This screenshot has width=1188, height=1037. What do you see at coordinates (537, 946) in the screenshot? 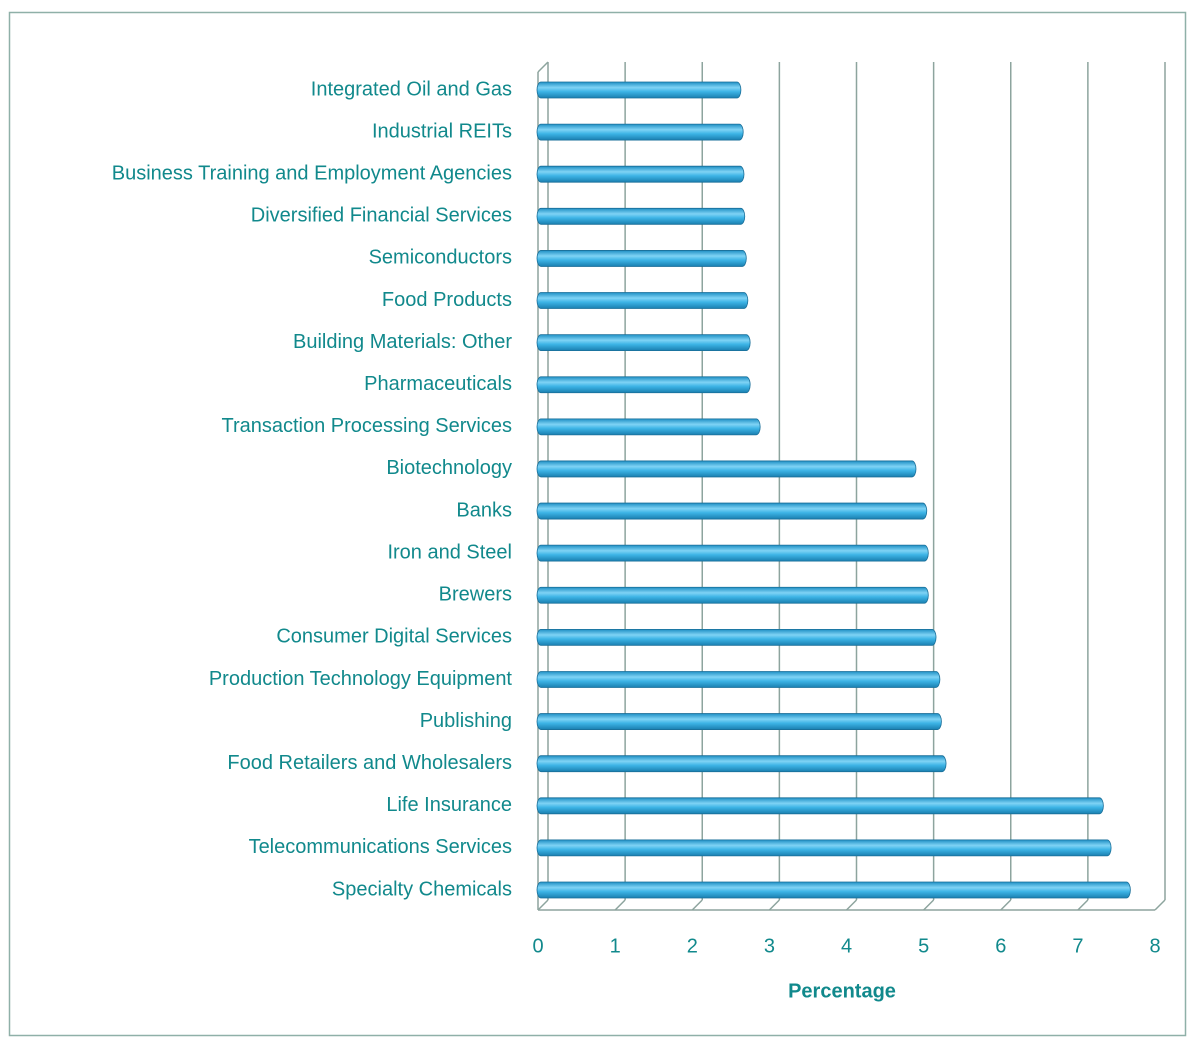
I see `x-tick-label: 0` at bounding box center [537, 946].